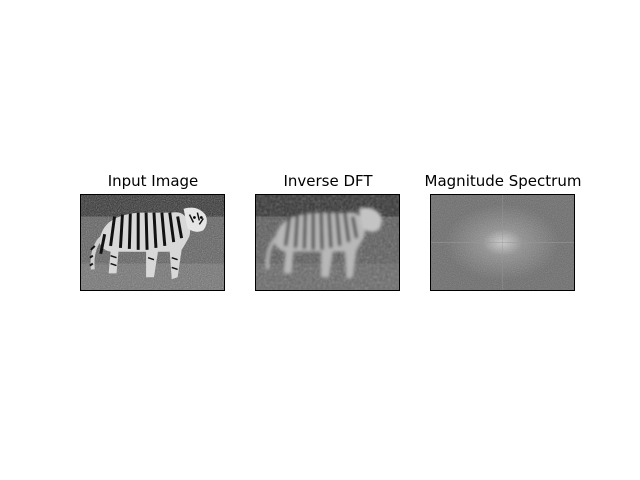  What do you see at coordinates (323, 243) in the screenshot?
I see `blurred-tiger-silhouette` at bounding box center [323, 243].